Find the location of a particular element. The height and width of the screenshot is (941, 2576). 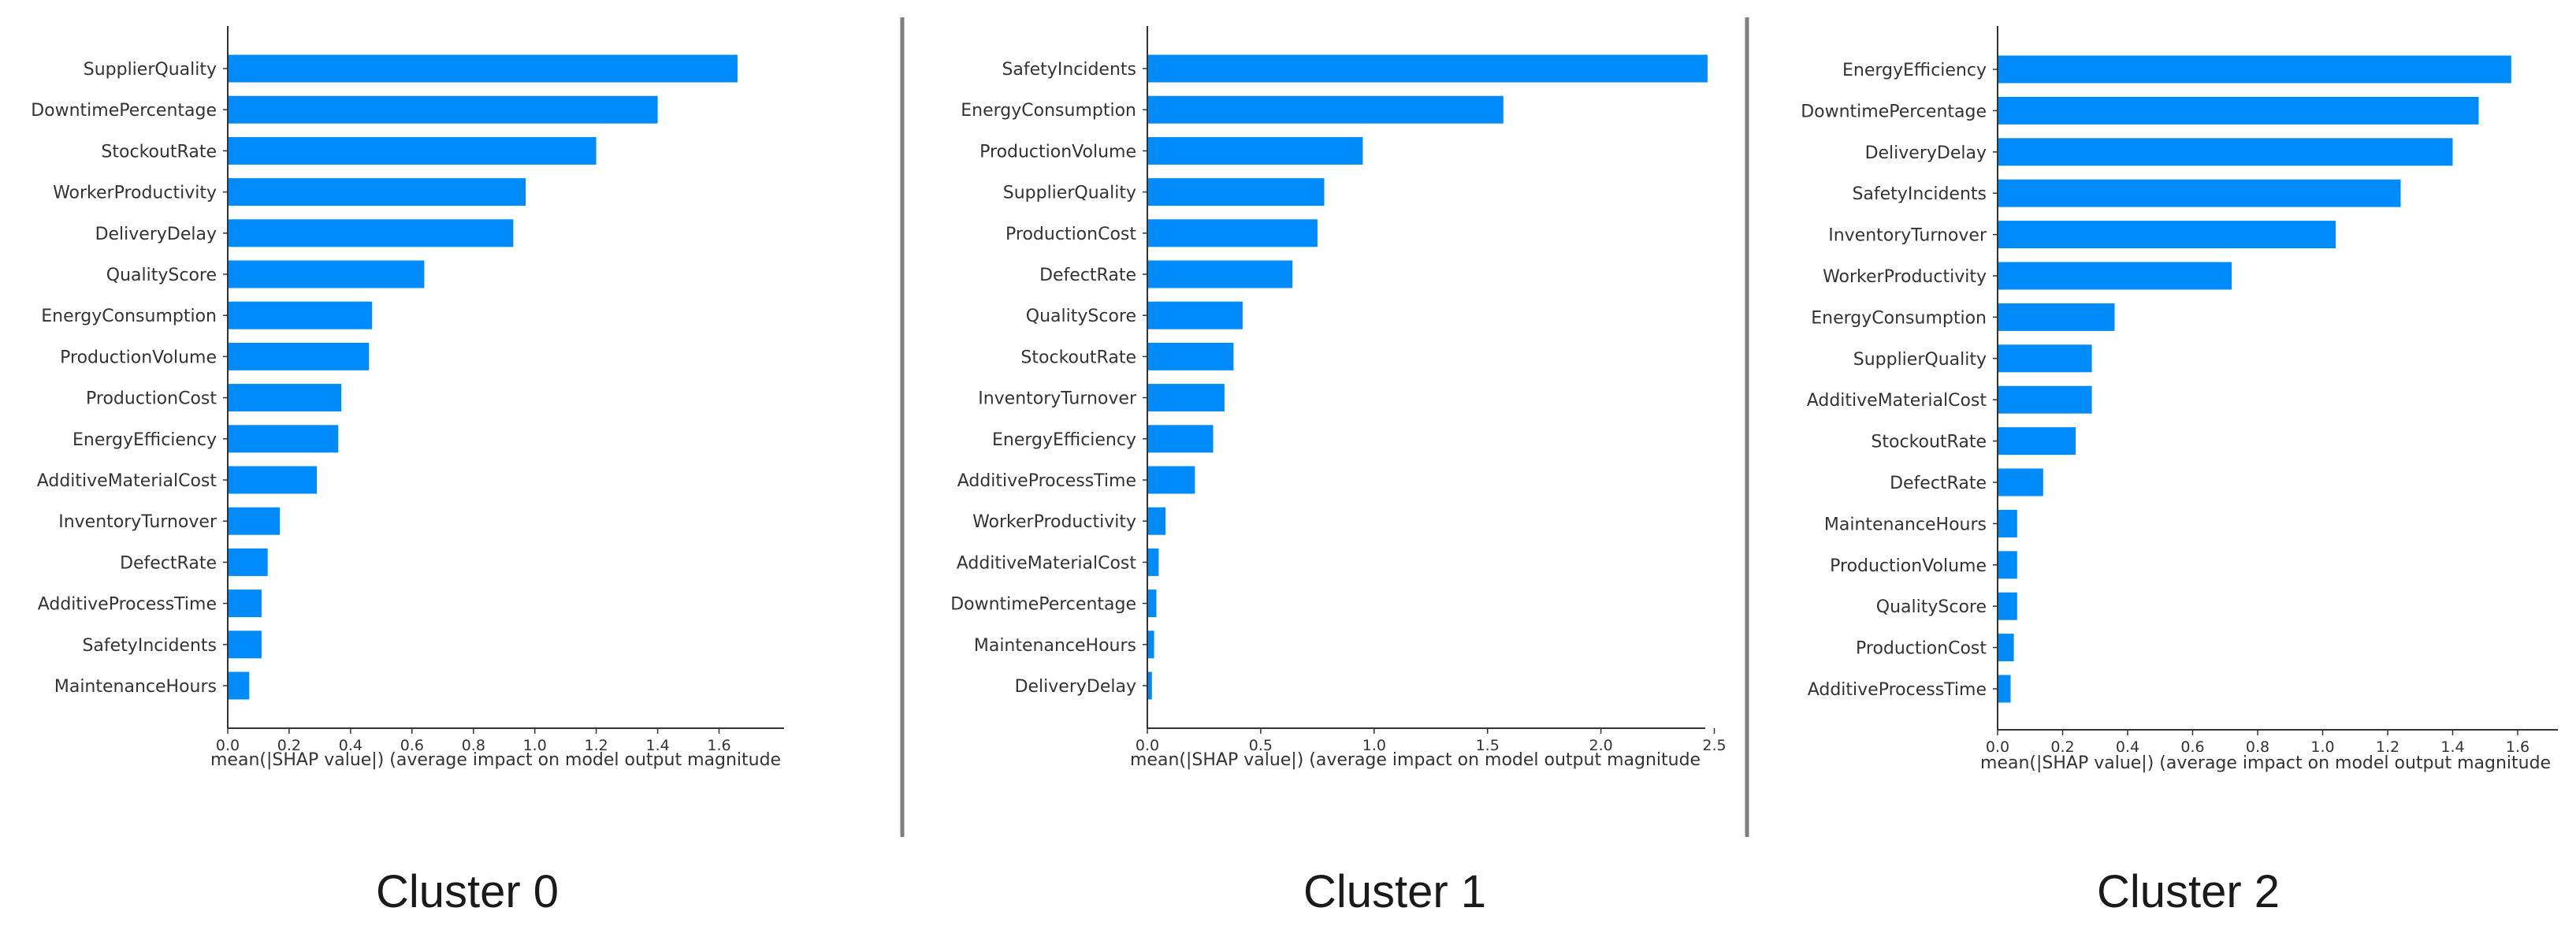

x-tick-label: 1.2 is located at coordinates (596, 745).